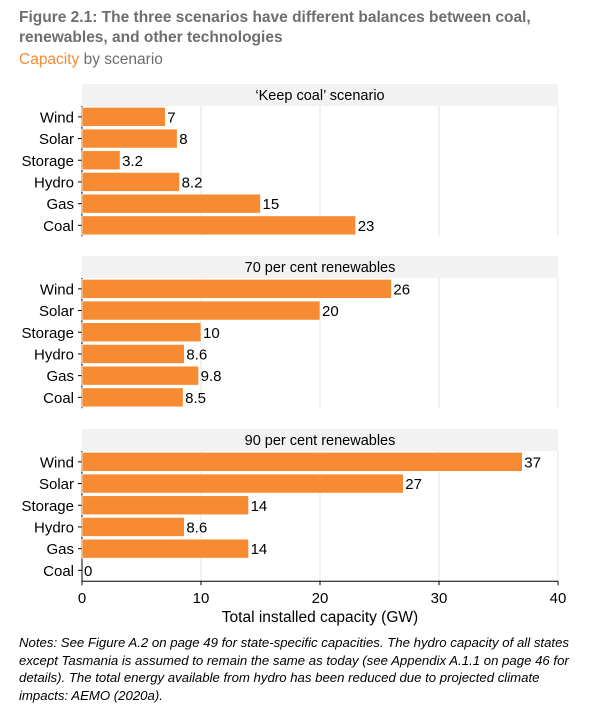  I want to click on data-label: 27, so click(413, 484).